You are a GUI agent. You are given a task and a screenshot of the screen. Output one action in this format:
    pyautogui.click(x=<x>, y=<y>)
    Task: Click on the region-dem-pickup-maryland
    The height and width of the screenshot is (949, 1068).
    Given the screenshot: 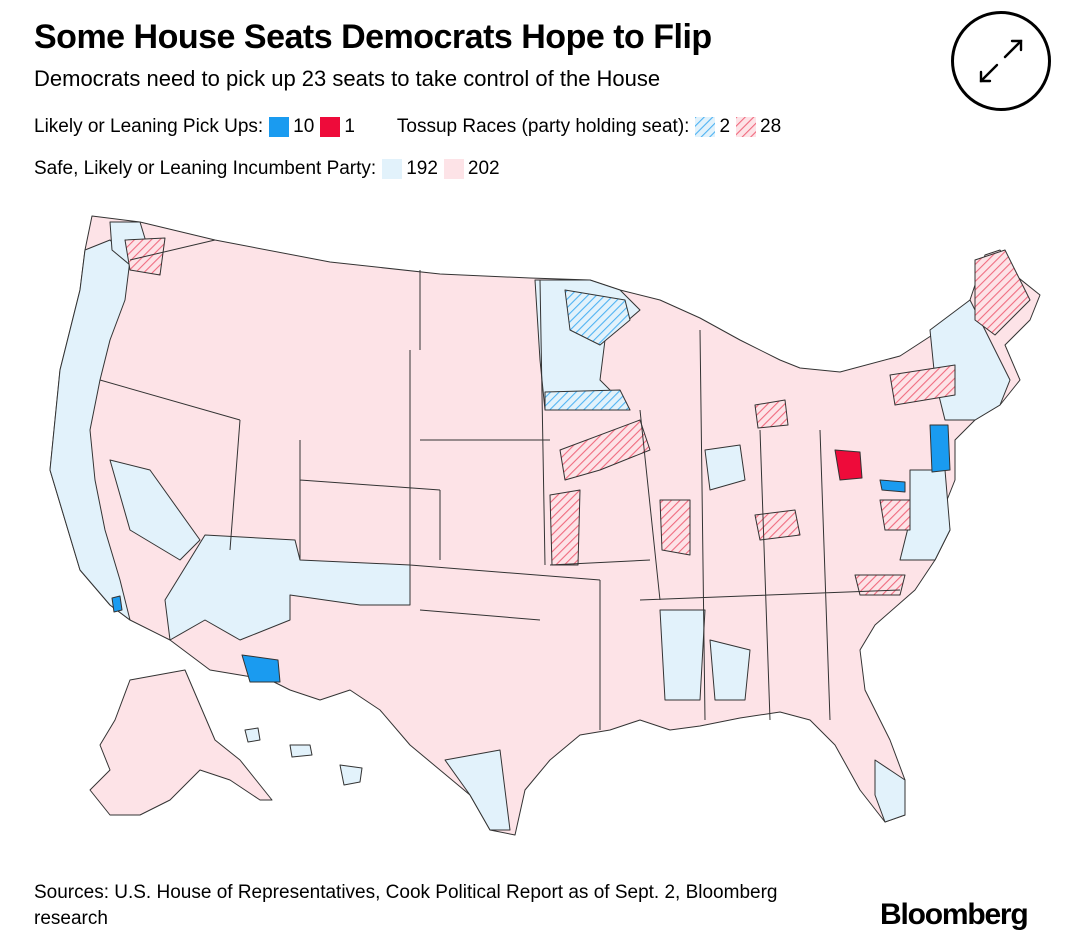 What is the action you would take?
    pyautogui.click(x=892, y=486)
    